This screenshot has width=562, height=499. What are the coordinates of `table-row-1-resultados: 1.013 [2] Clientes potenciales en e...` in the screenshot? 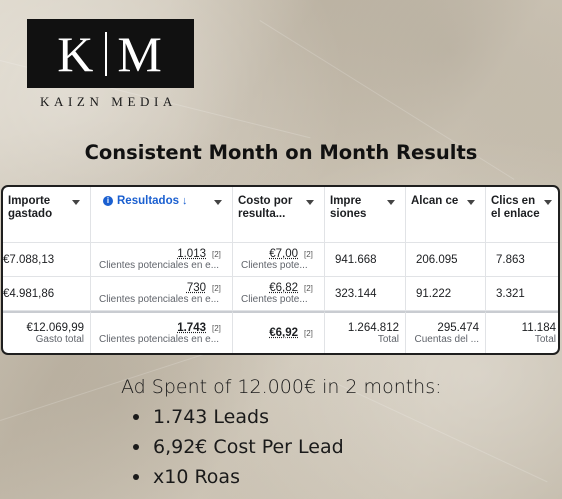 It's located at (162, 260).